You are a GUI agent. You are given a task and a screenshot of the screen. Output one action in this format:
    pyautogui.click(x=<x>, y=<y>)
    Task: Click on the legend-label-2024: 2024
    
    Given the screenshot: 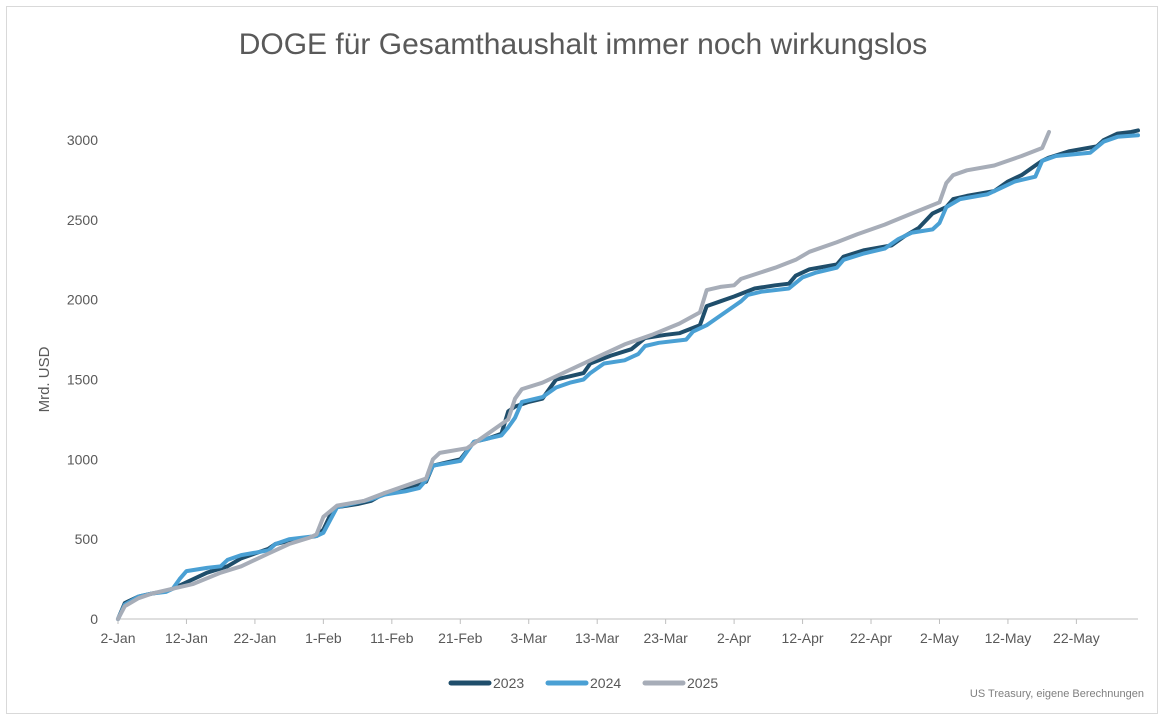 What is the action you would take?
    pyautogui.click(x=605, y=683)
    